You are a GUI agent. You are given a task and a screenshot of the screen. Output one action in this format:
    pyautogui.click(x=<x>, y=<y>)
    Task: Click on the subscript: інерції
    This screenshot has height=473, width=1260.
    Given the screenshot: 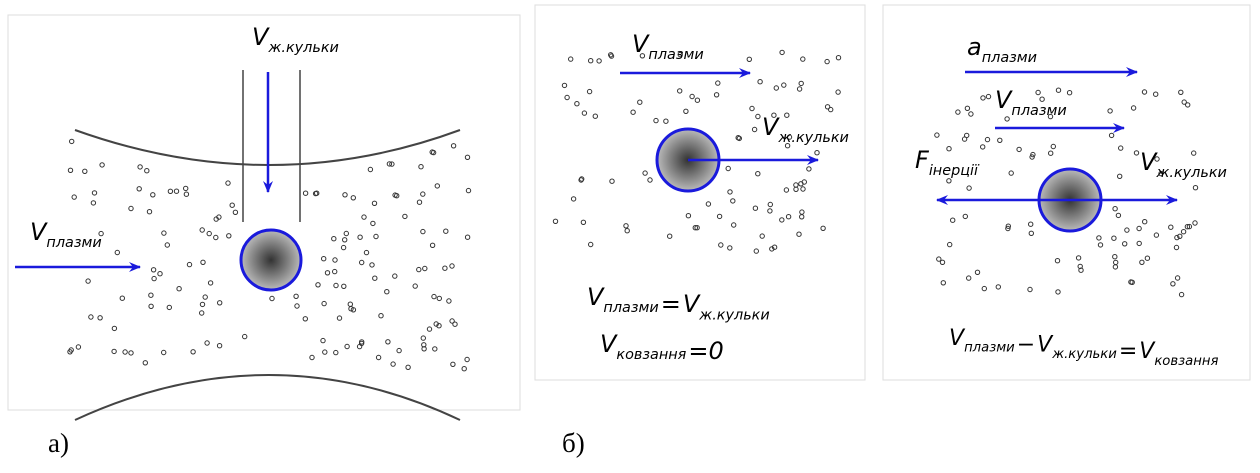 What is the action you would take?
    pyautogui.click(x=954, y=171)
    